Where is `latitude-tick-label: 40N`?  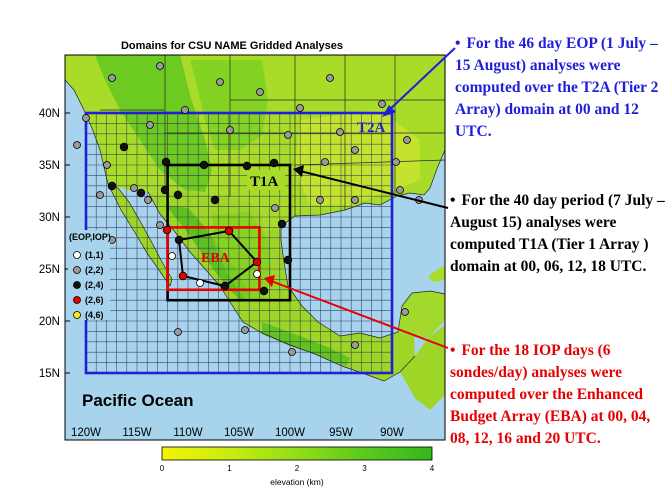 latitude-tick-label: 40N is located at coordinates (49, 114).